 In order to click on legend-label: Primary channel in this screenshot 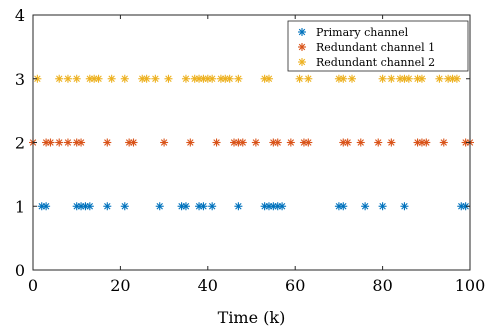, I will do `click(362, 32)`.